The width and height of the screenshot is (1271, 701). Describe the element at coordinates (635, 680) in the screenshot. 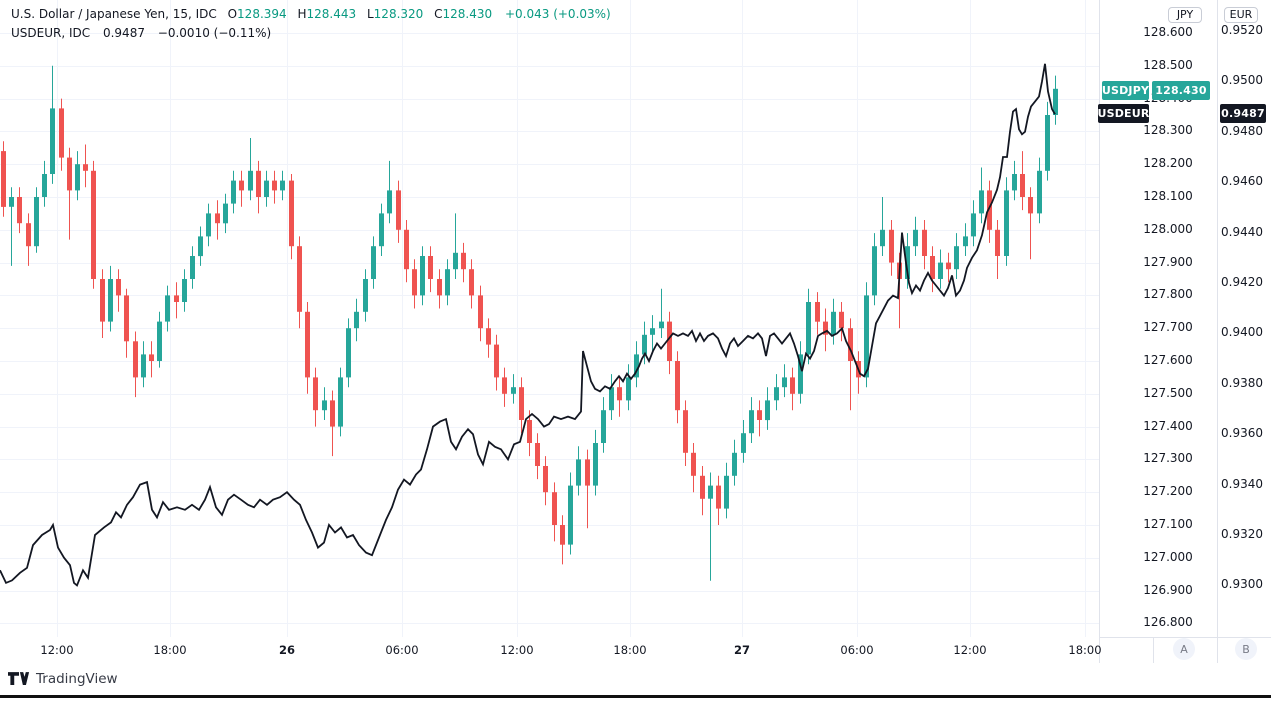

I see `footer: TradingView` at that location.